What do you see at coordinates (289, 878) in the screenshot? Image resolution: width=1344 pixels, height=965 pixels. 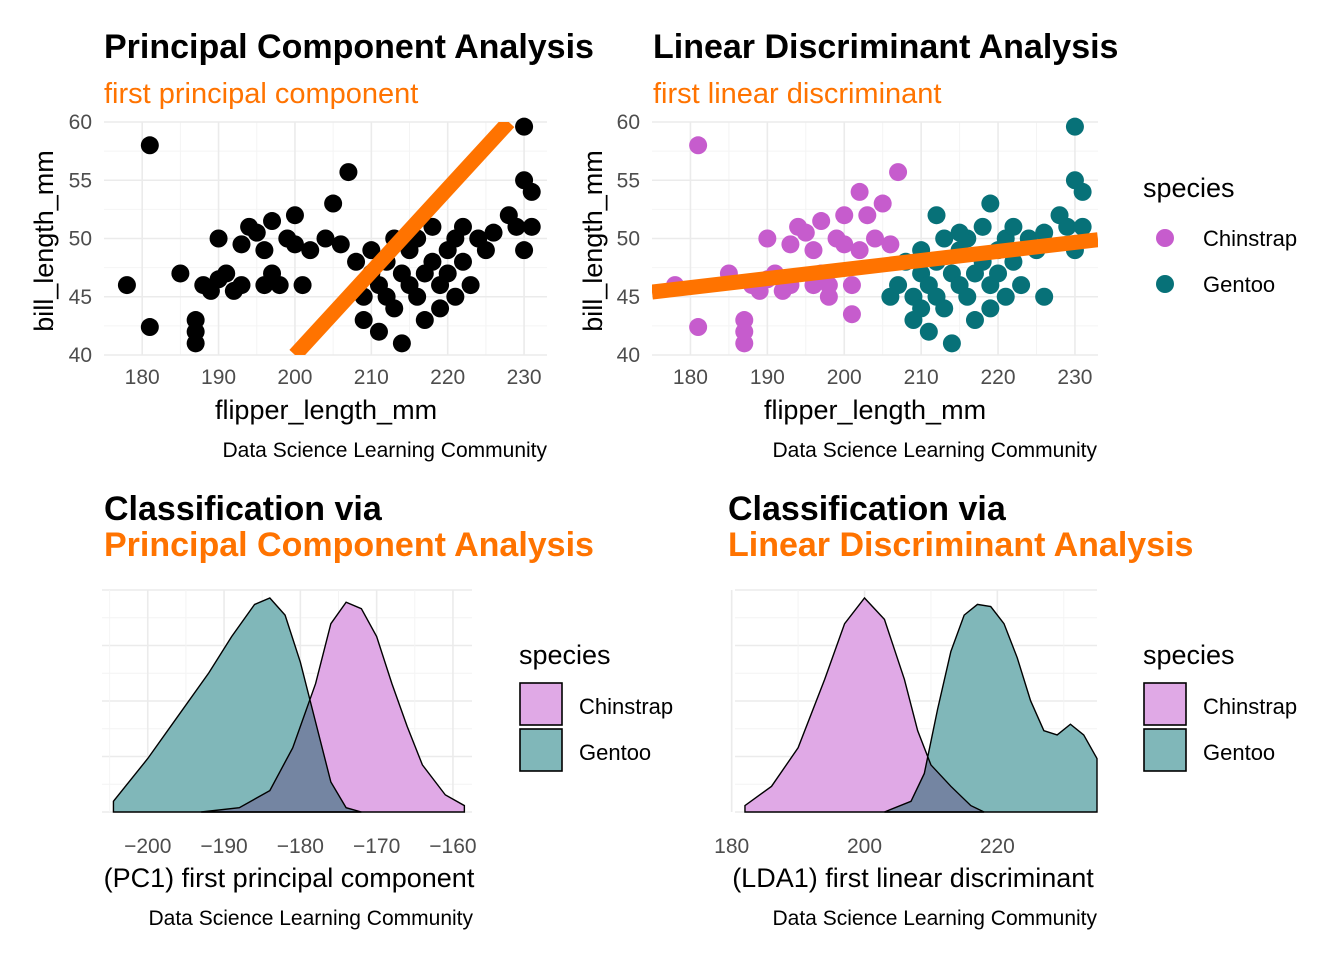 I see `pca-density-x-axis-title: (PC1) first principal component` at bounding box center [289, 878].